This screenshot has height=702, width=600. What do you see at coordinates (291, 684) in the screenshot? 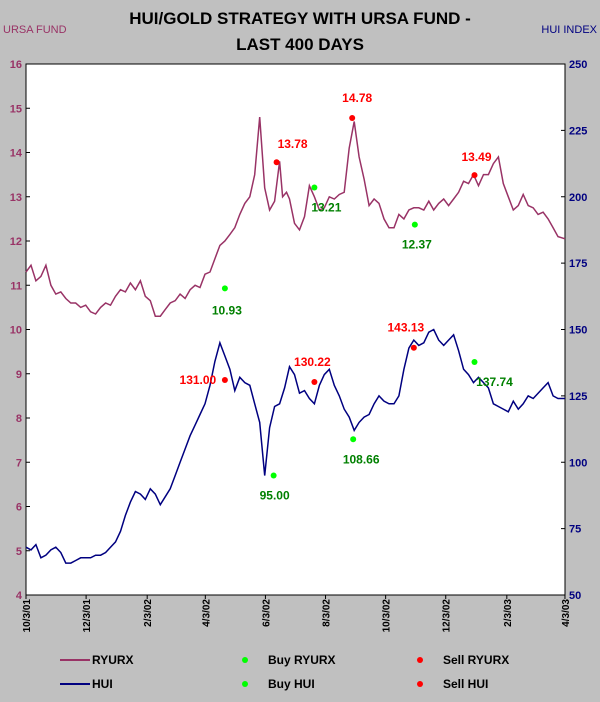
I see `legend-label: Buy HUI` at bounding box center [291, 684].